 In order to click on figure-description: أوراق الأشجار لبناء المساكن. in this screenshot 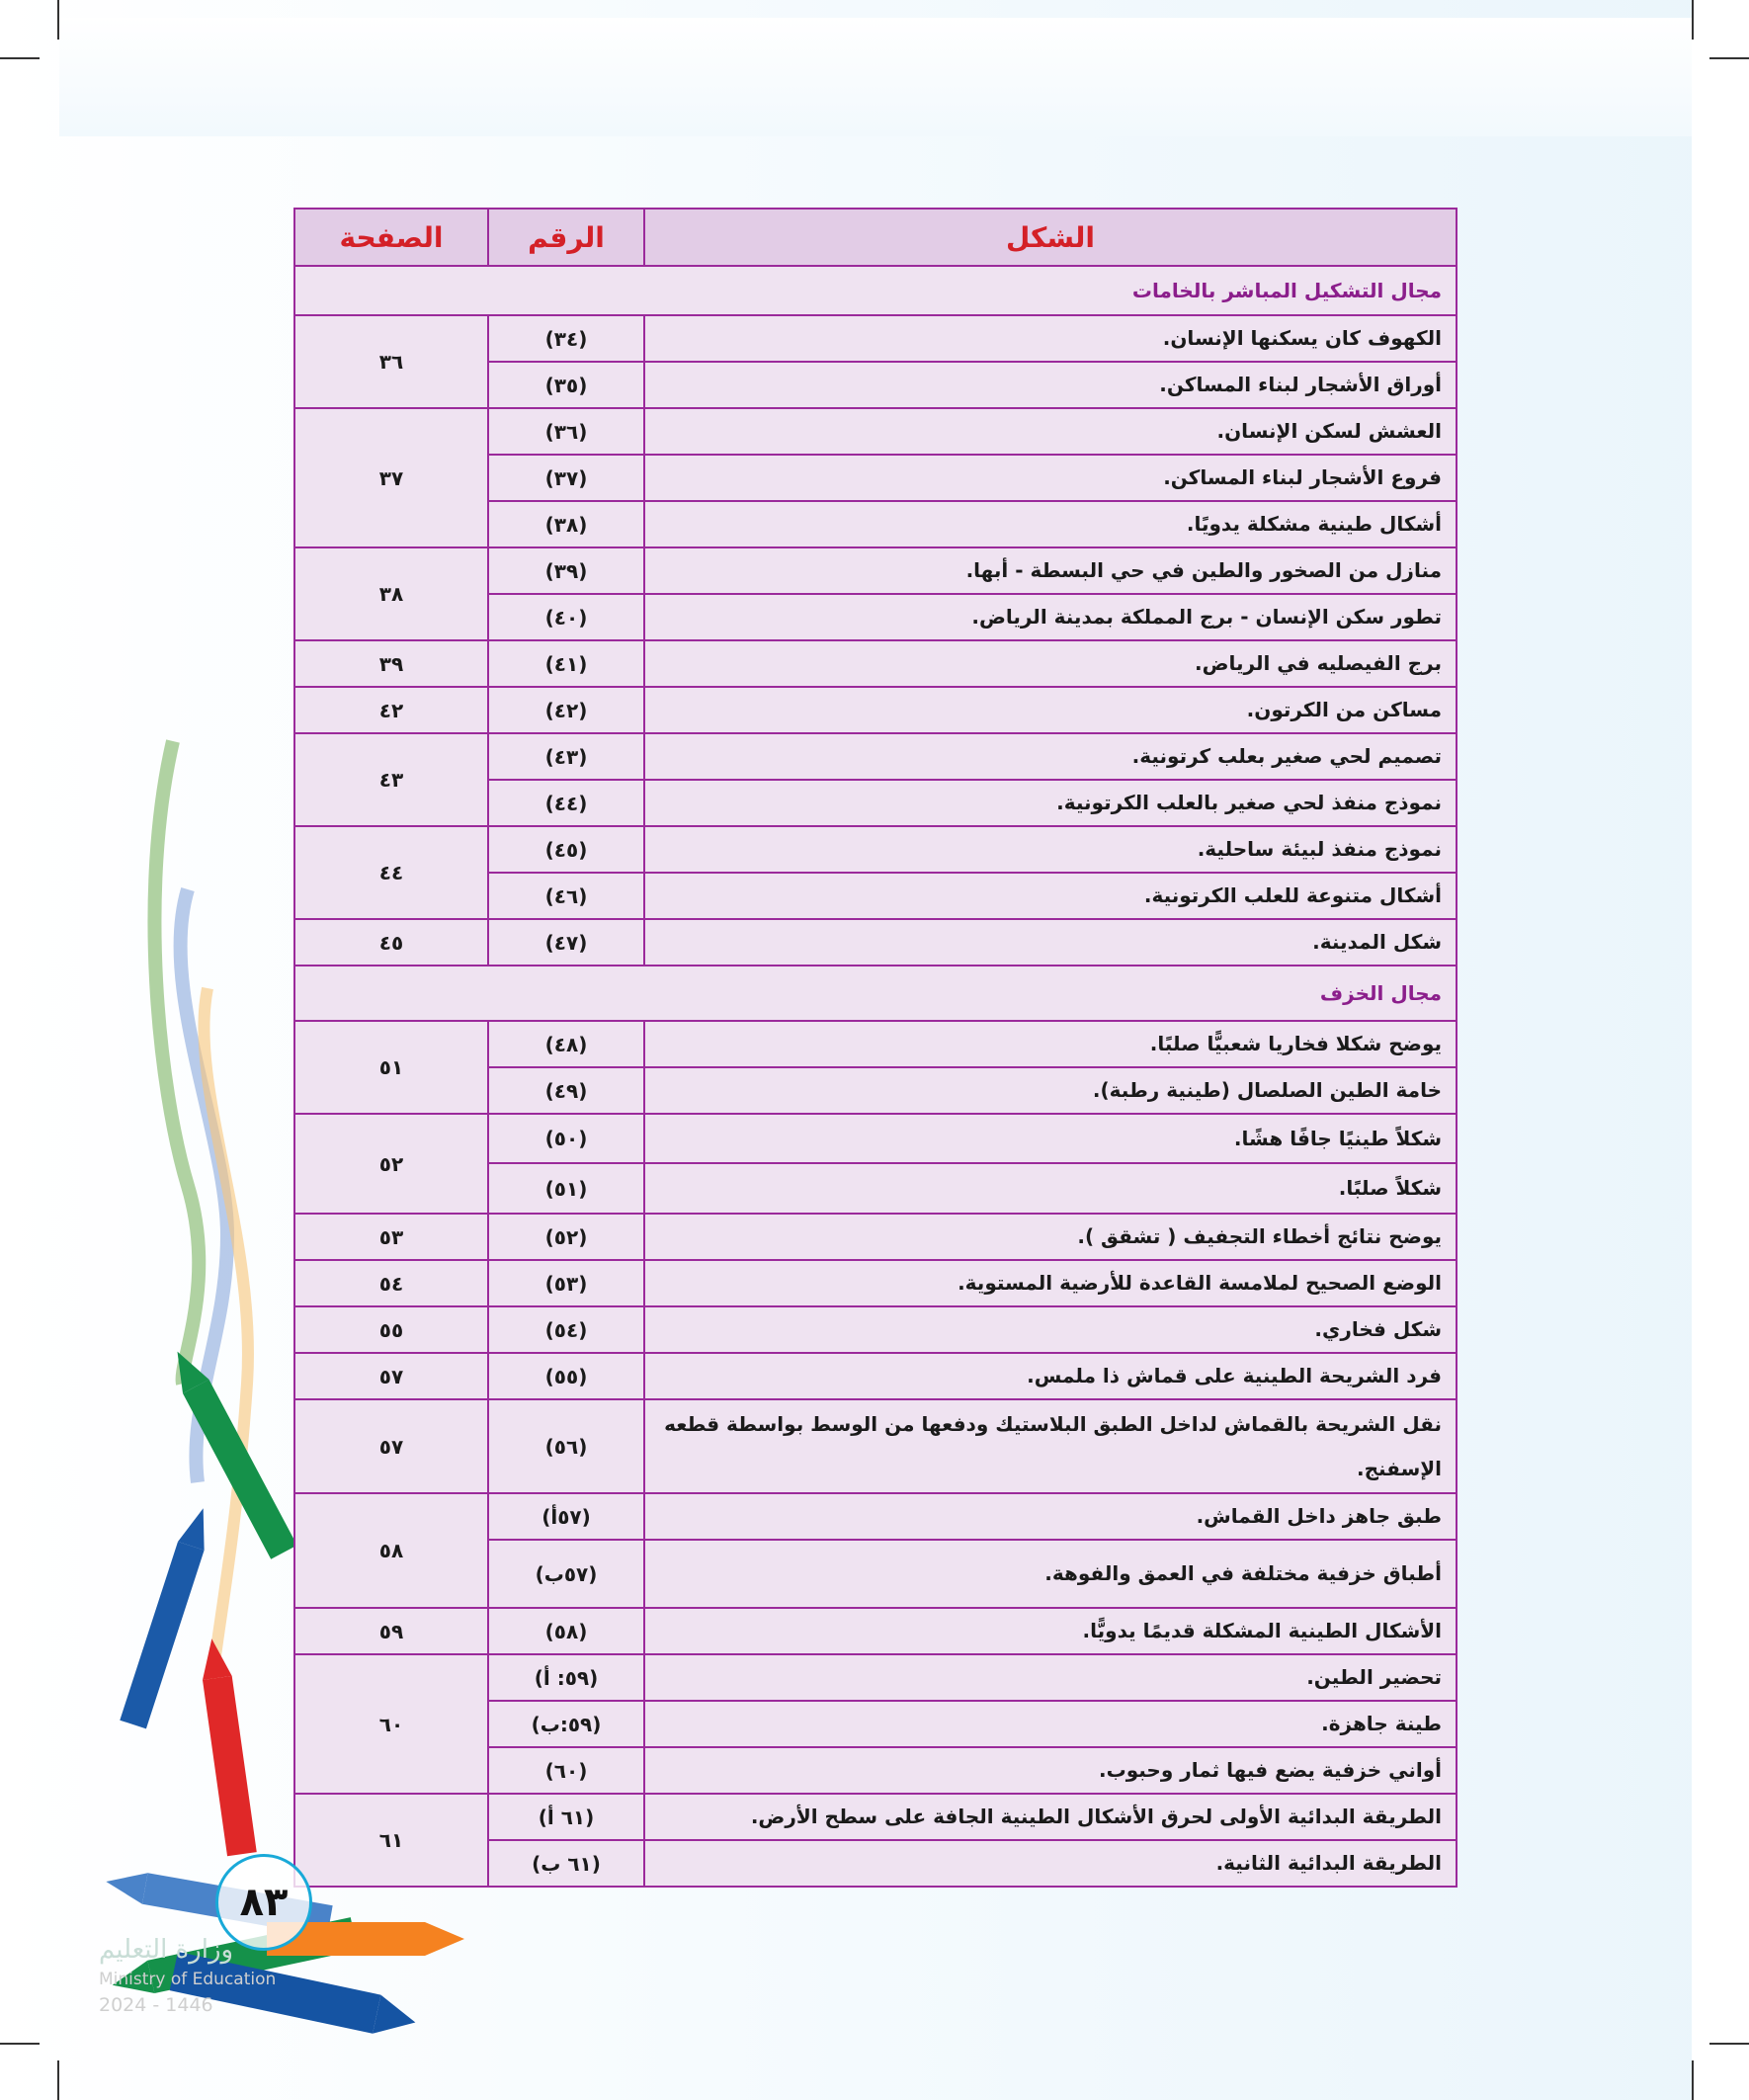, I will do `click(1050, 385)`.